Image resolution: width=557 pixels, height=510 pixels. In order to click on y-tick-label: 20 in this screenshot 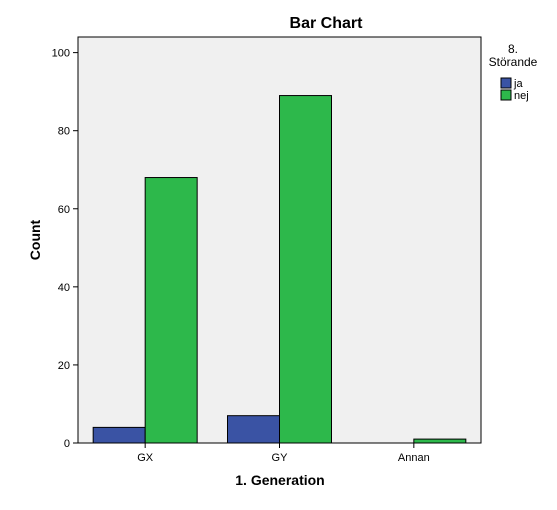, I will do `click(64, 366)`.